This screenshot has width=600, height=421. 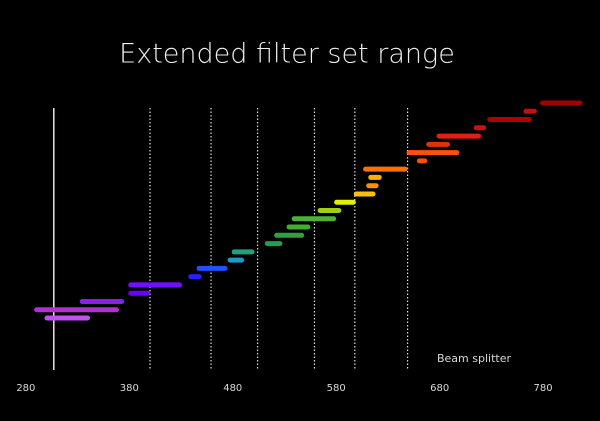 I want to click on annotation: Beam splitter, so click(x=474, y=358).